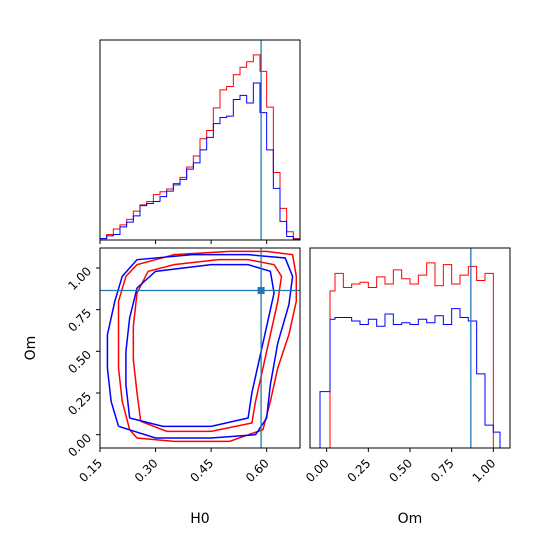  I want to click on contour-ylabel: Om, so click(31, 348).